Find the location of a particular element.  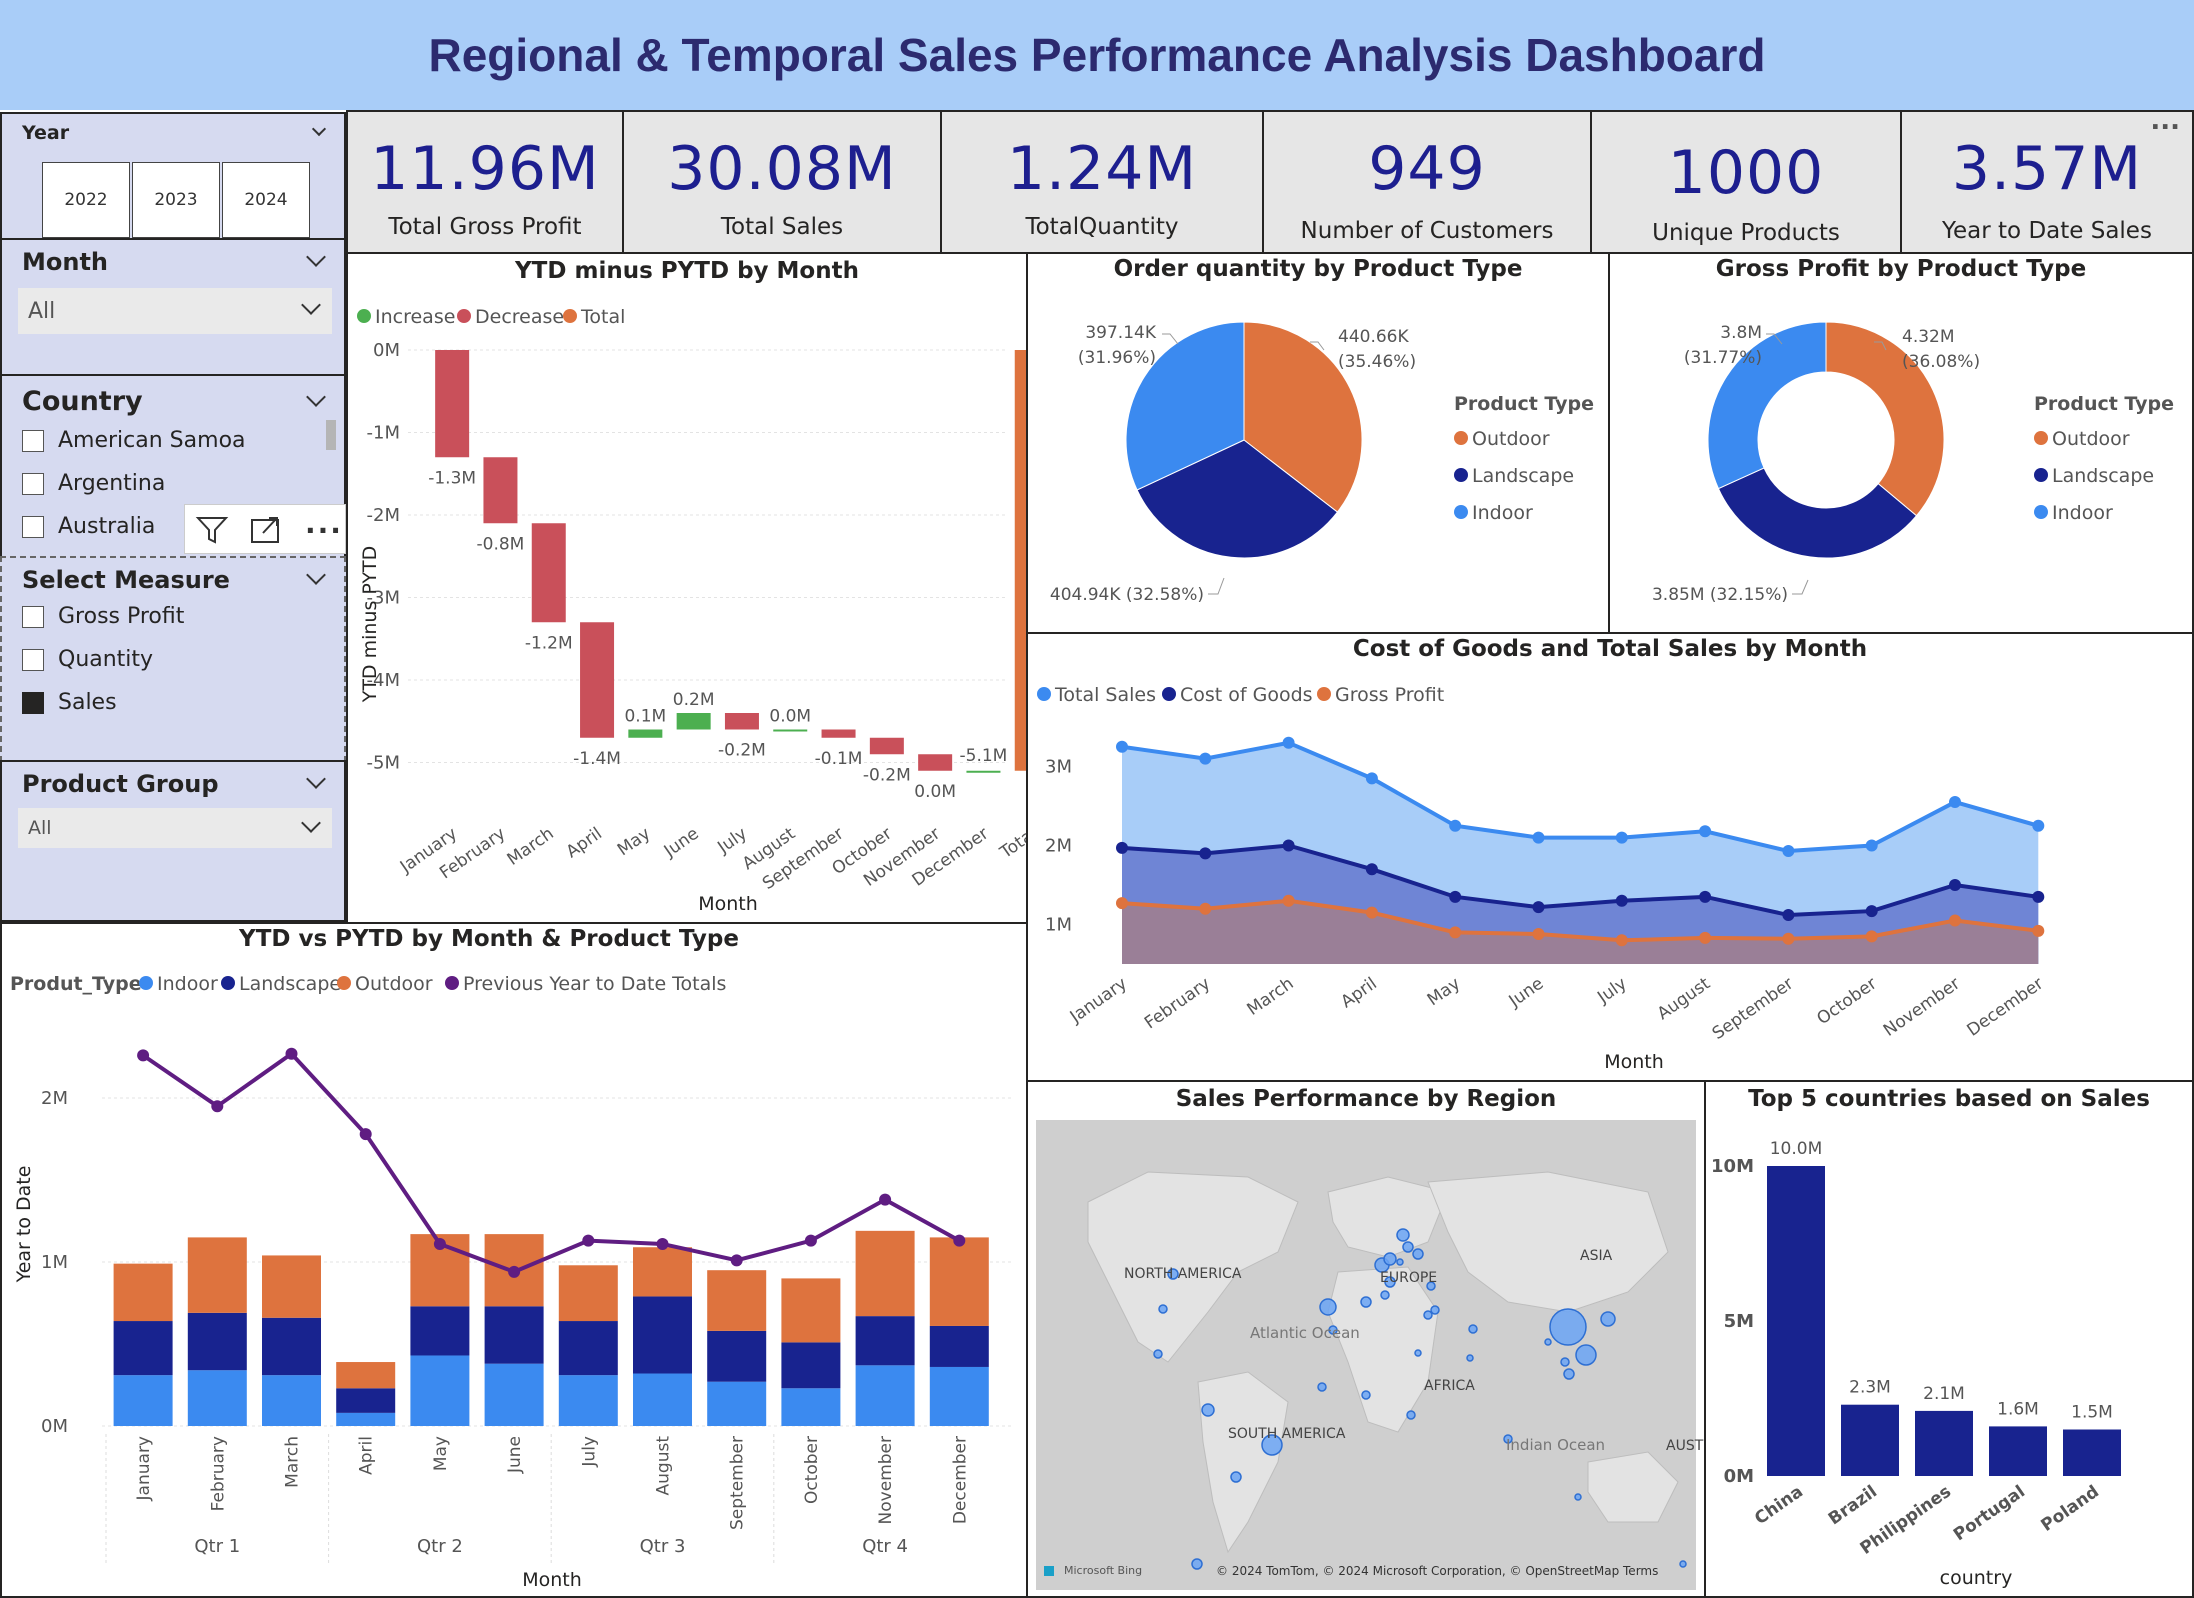

x-tick-label: March is located at coordinates (1271, 997).